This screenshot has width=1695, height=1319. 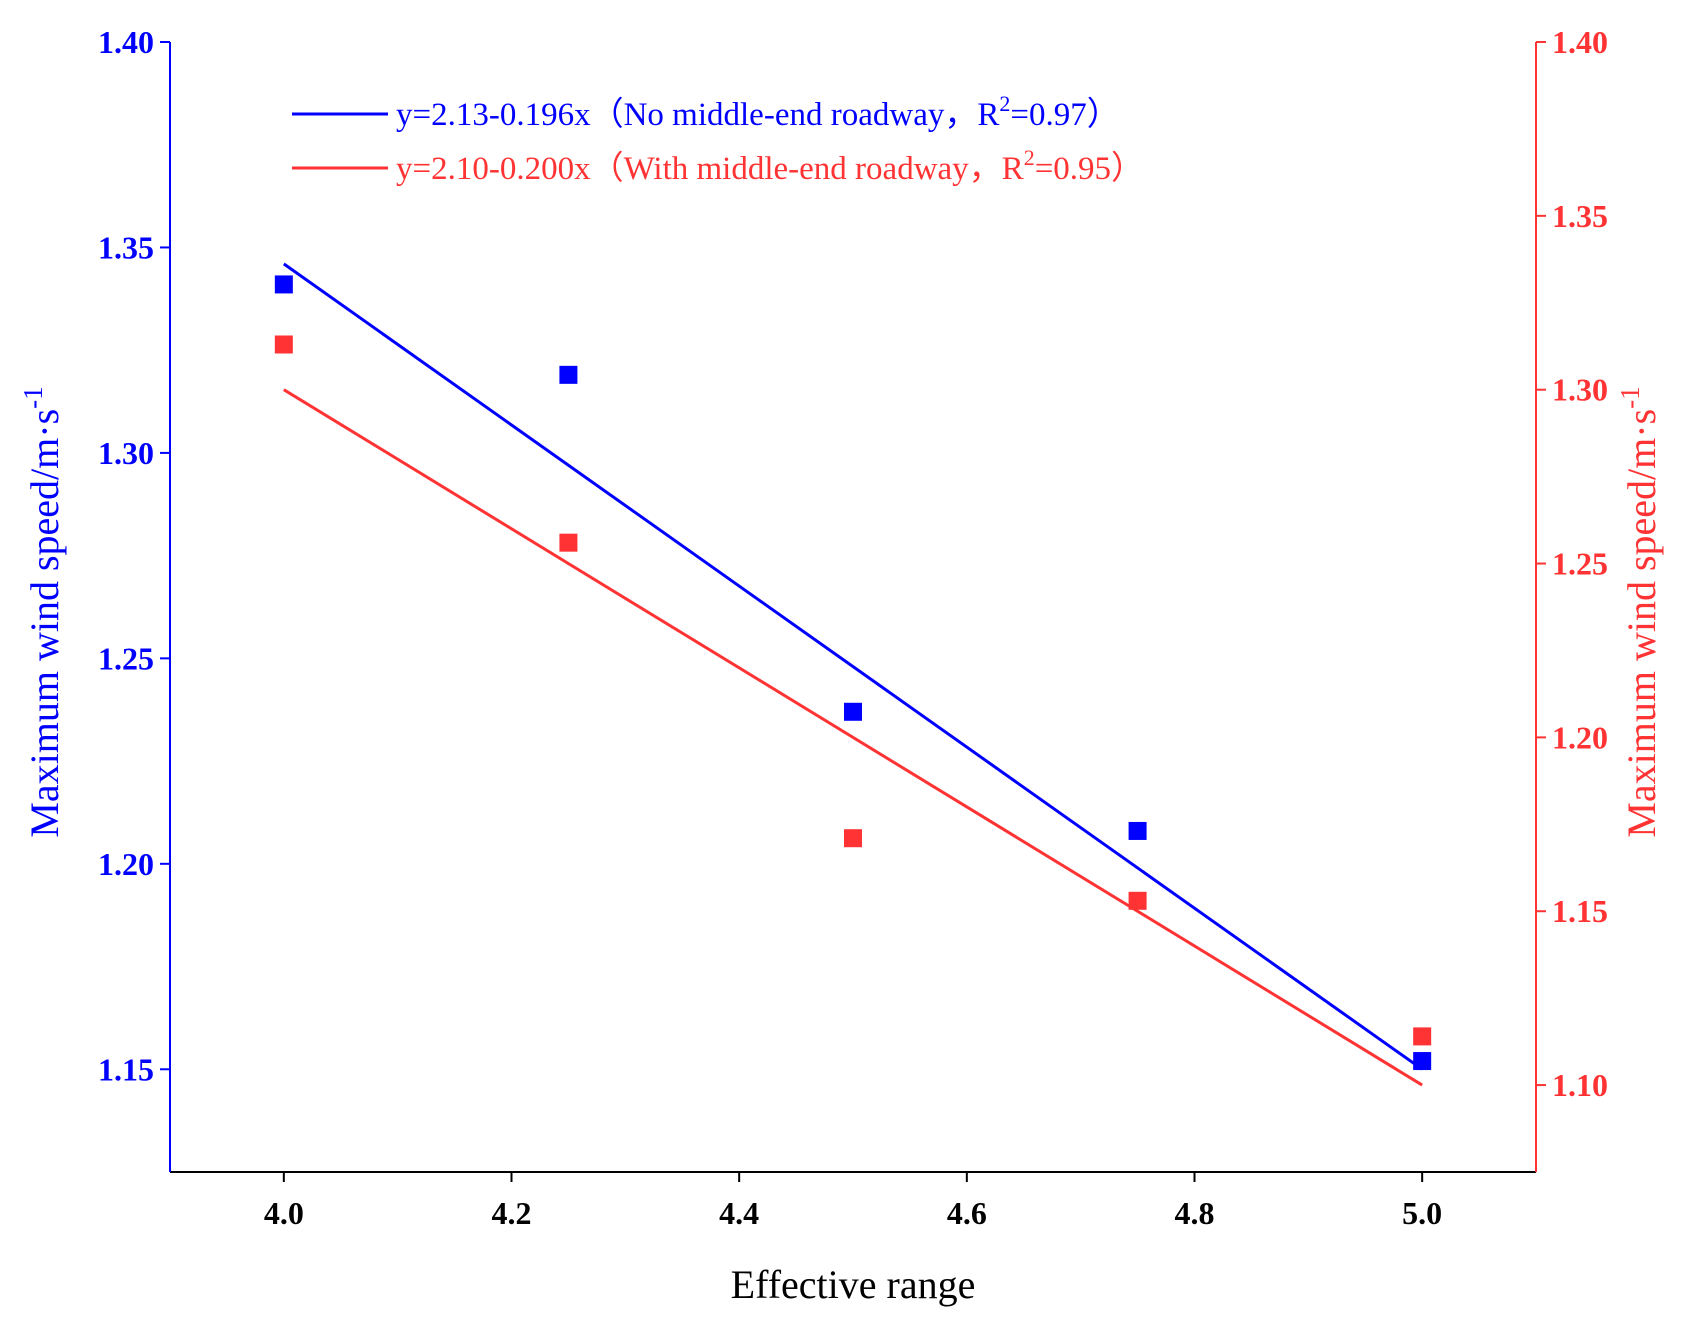 What do you see at coordinates (126, 247) in the screenshot?
I see `left-y-tick-label: 1.35` at bounding box center [126, 247].